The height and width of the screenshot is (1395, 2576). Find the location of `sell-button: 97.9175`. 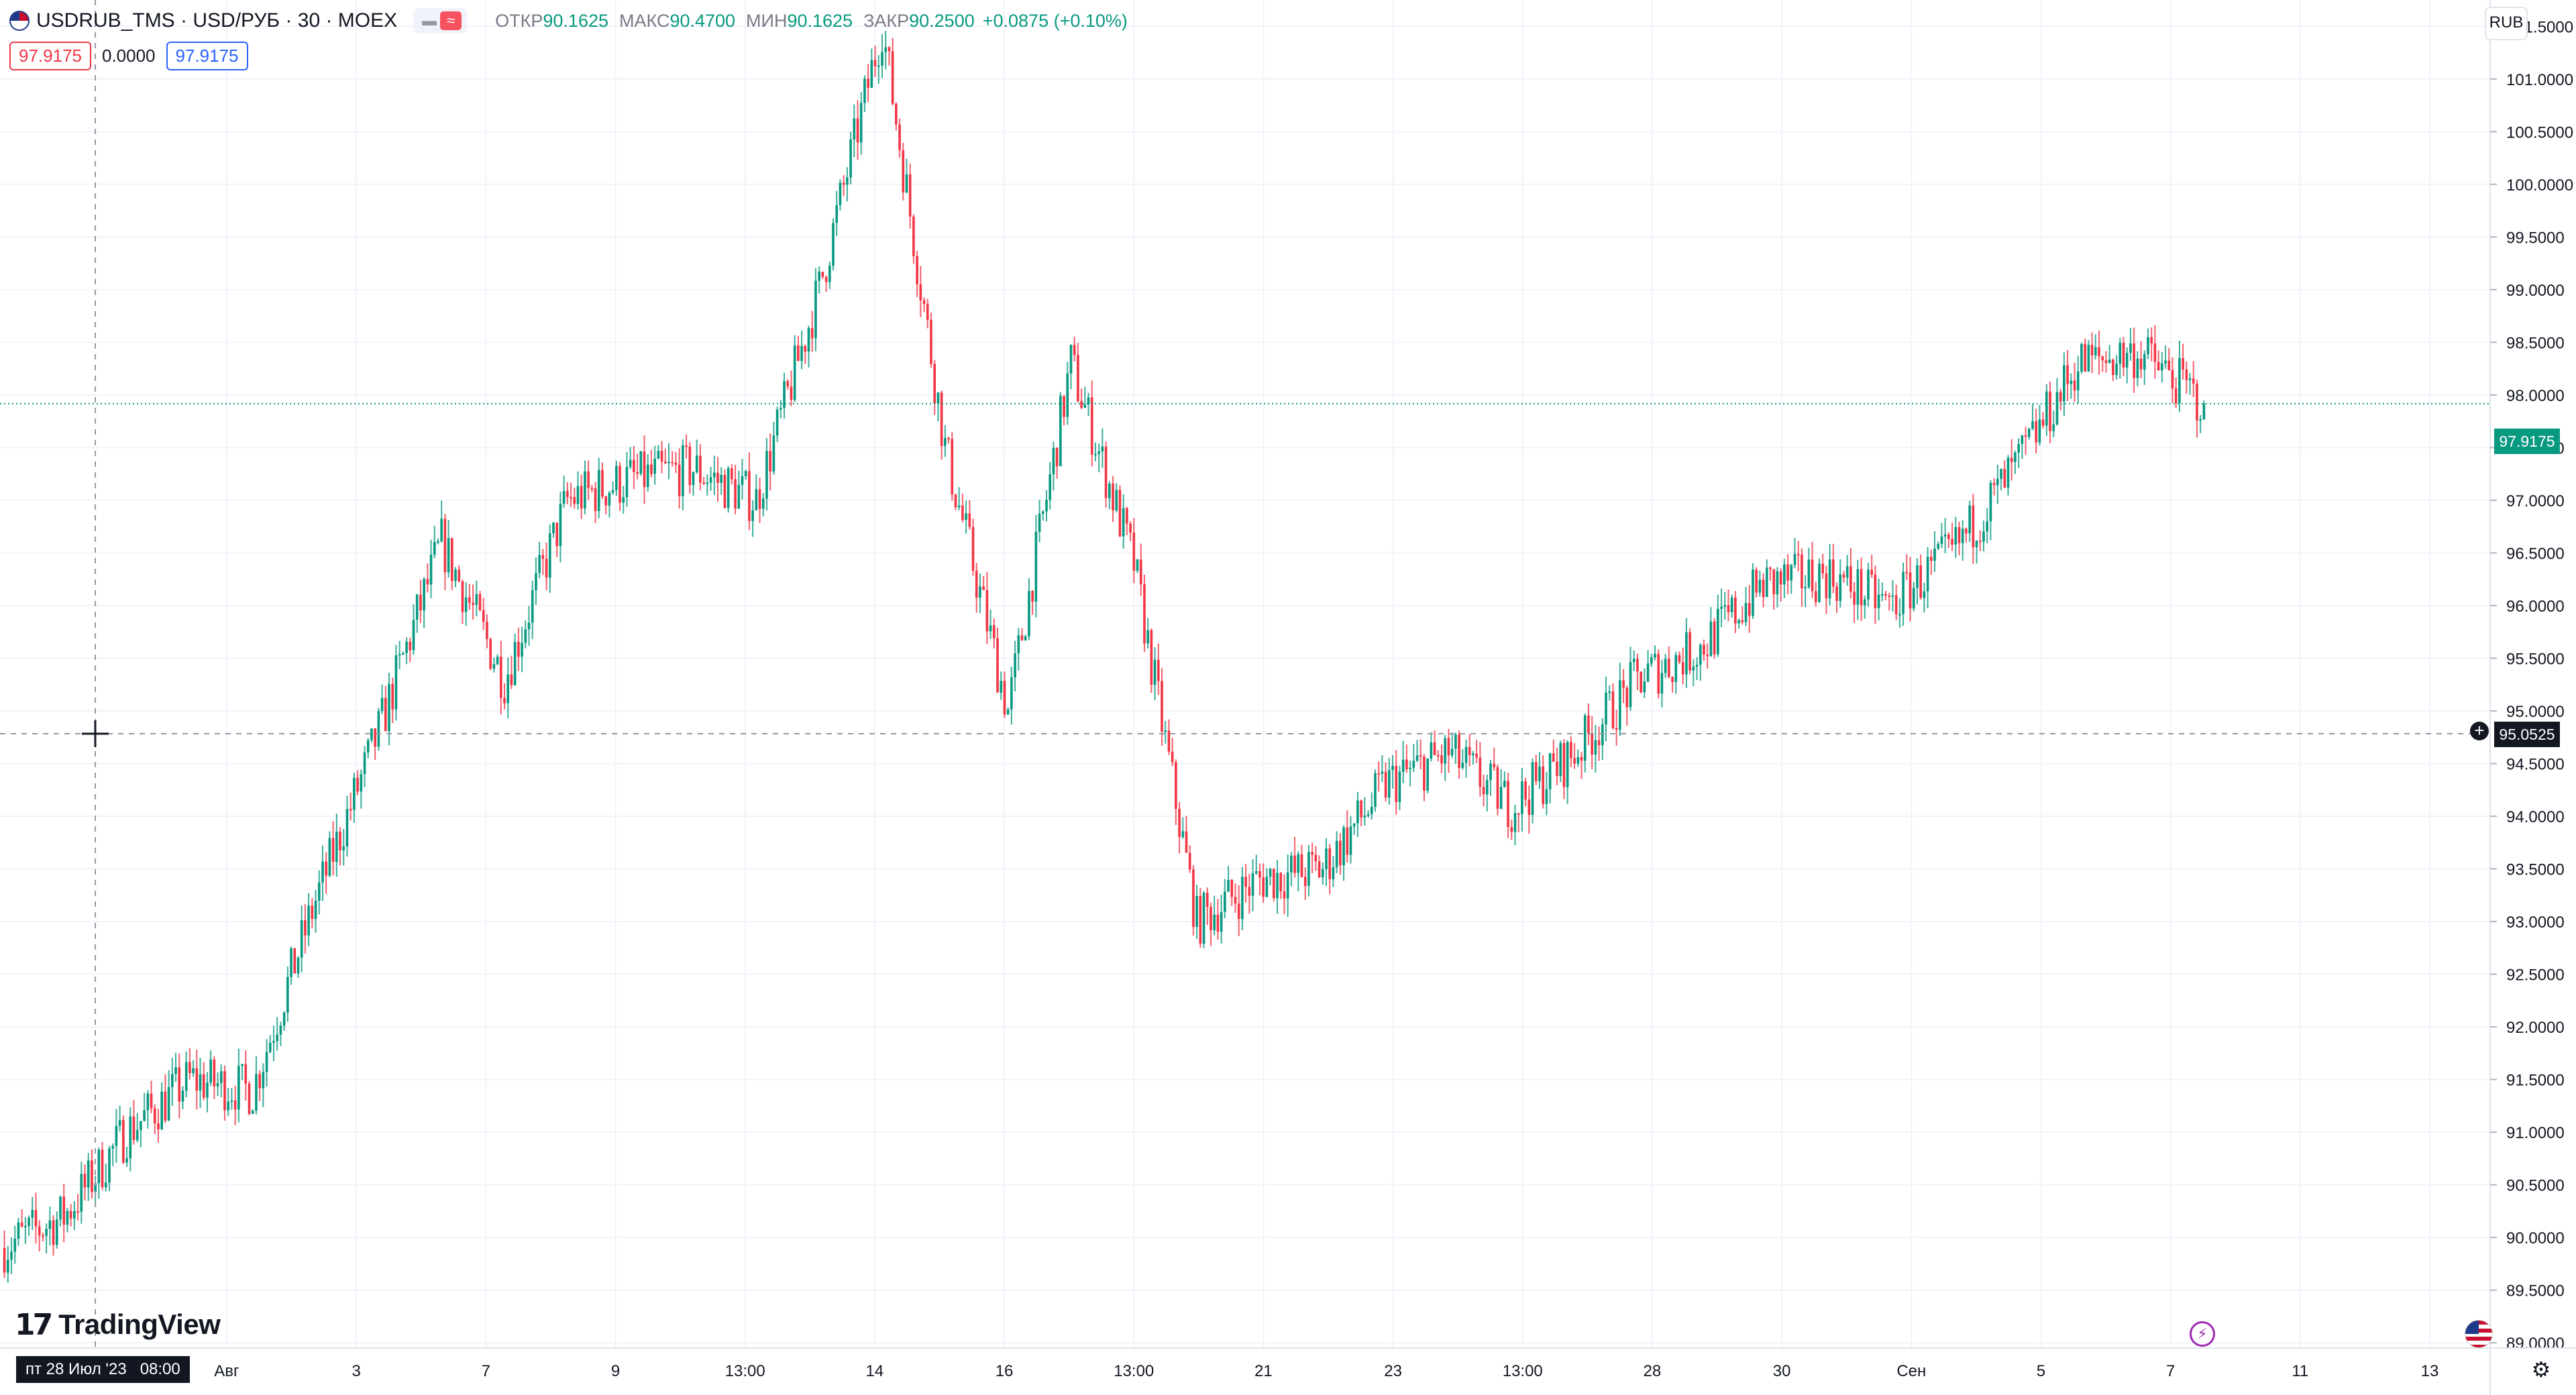

sell-button: 97.9175 is located at coordinates (50, 56).